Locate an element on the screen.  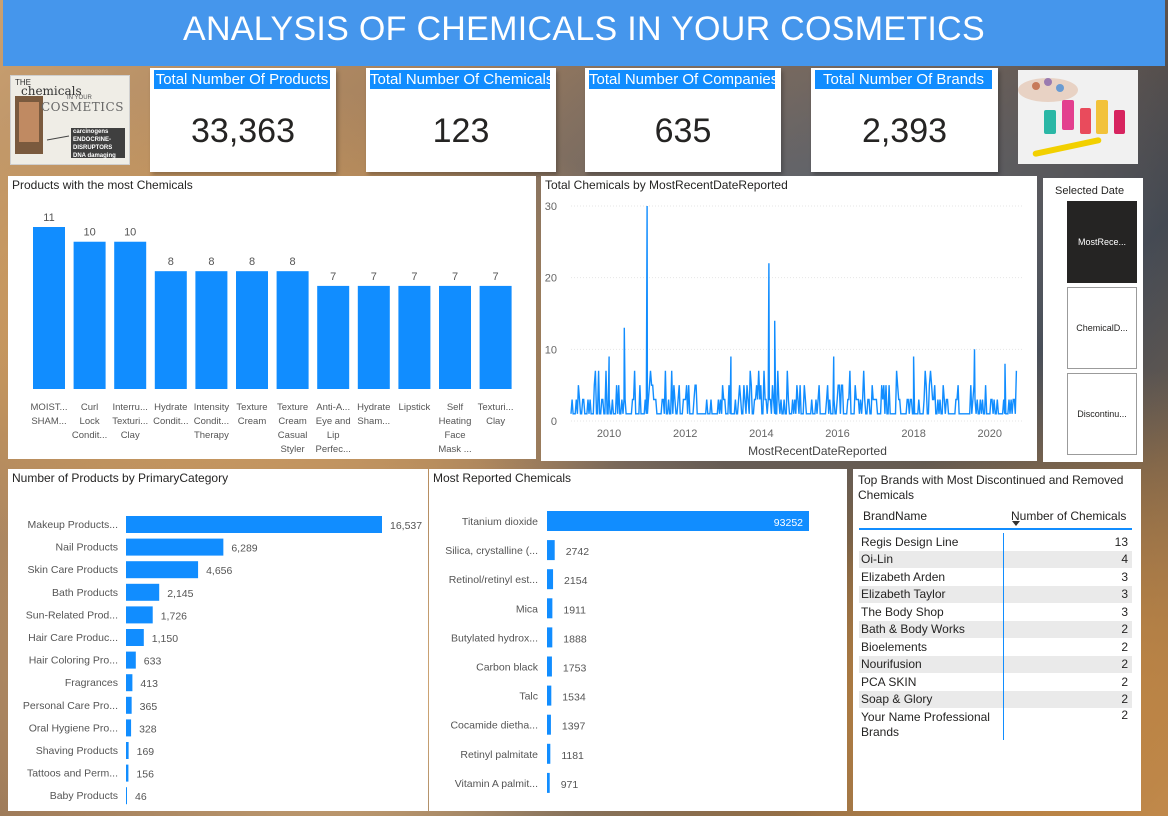
kpi-label-chemicals: Total Number Of Chemicals is located at coordinates (460, 79).